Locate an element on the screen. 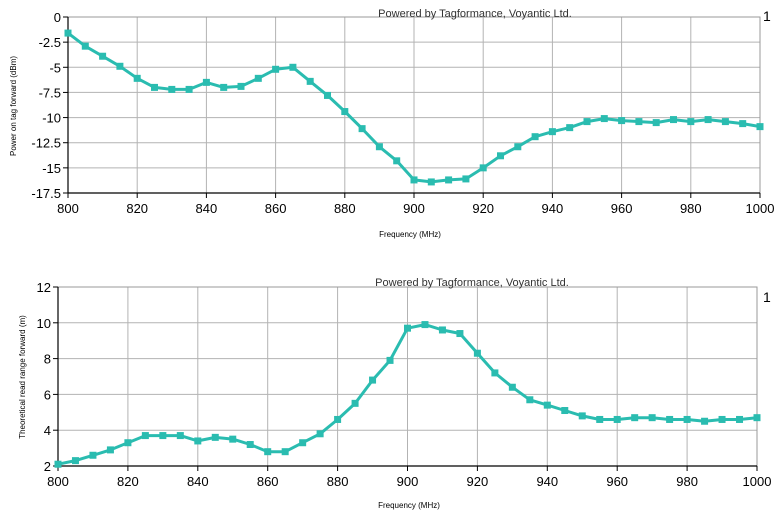  power-chart-x-tick-label: 900 is located at coordinates (414, 208).